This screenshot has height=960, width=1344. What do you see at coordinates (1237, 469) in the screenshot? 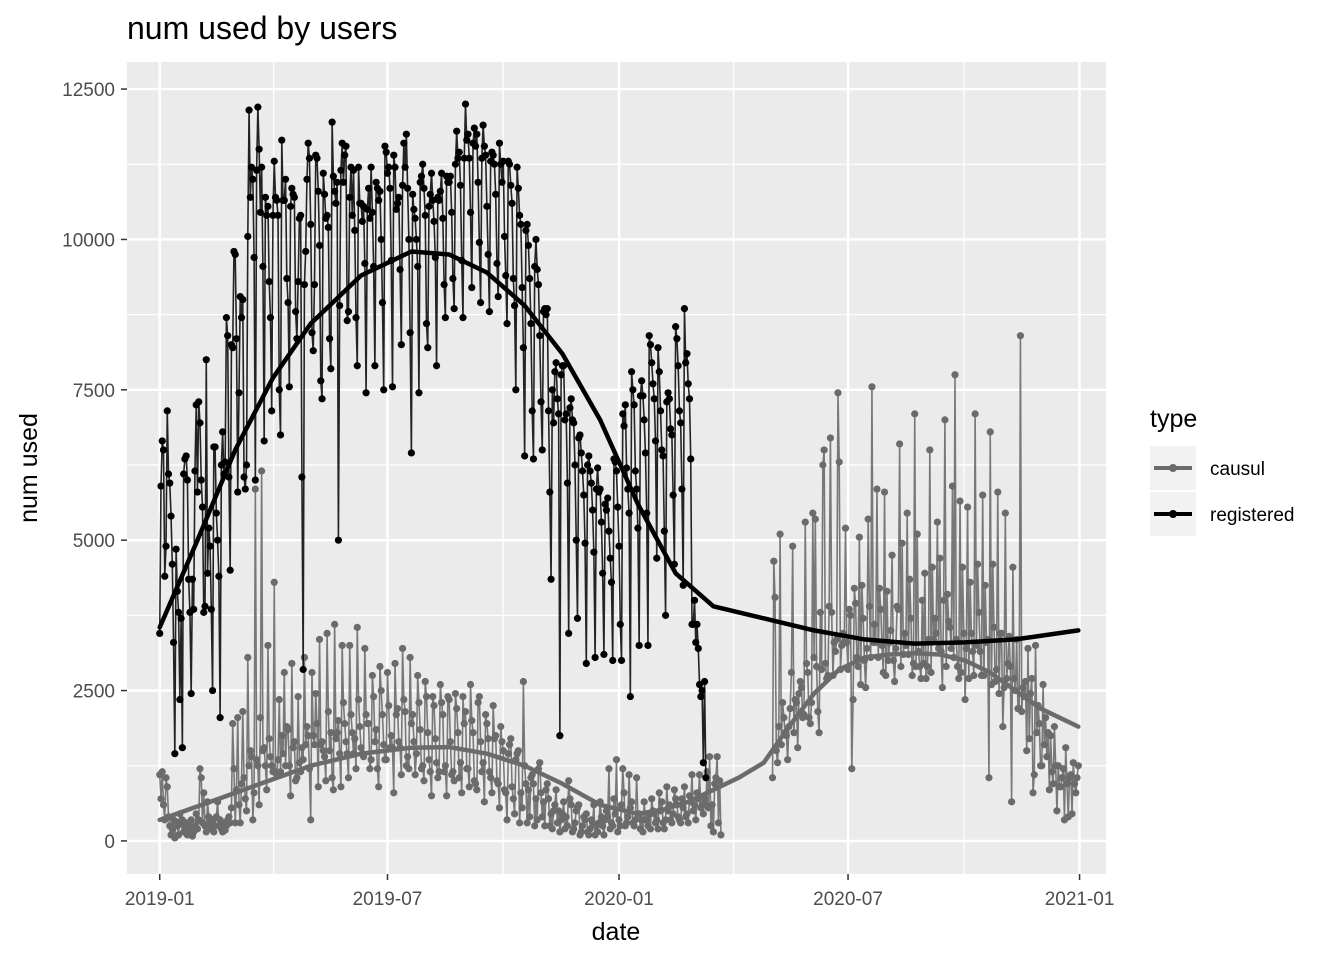
I see `legend-label-causul: causul` at bounding box center [1237, 469].